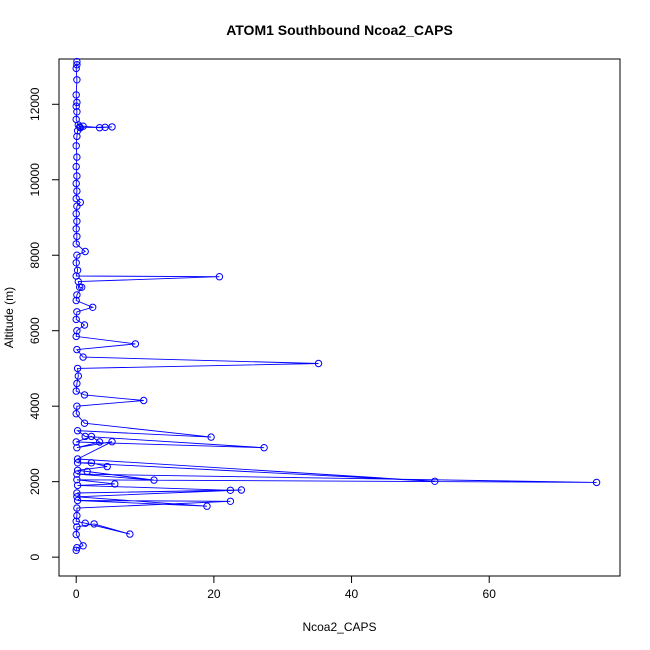 This screenshot has width=650, height=650. Describe the element at coordinates (35, 104) in the screenshot. I see `y-tick-label: 12000` at that location.